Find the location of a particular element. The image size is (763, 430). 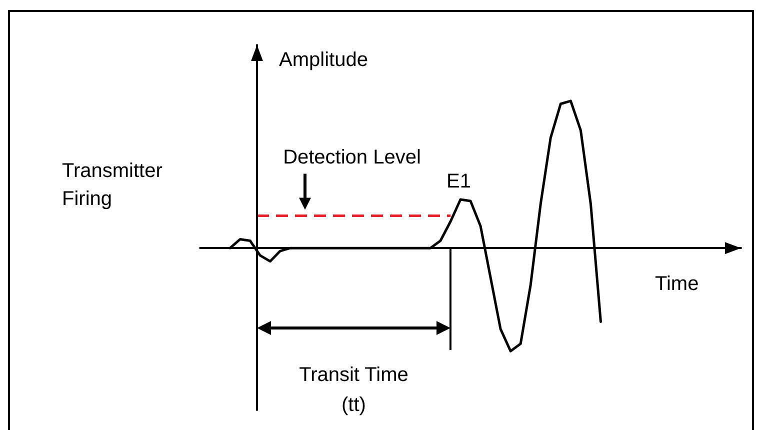

text: Transit Time (tt) is located at coordinates (353, 390).